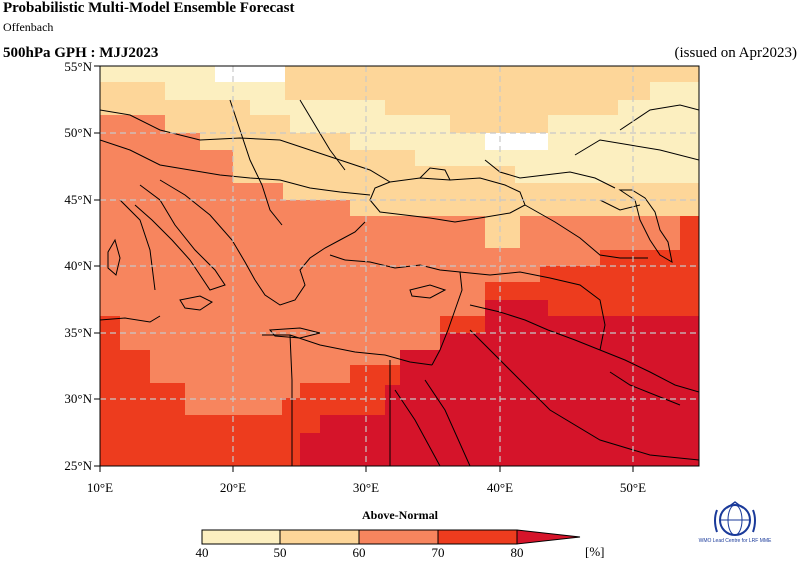  Describe the element at coordinates (280, 552) in the screenshot. I see `legend-tick-50: 50` at that location.